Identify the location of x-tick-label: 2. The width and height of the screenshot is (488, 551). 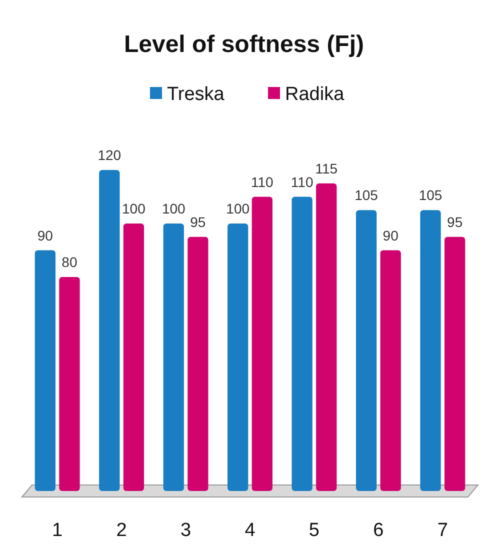
(121, 530).